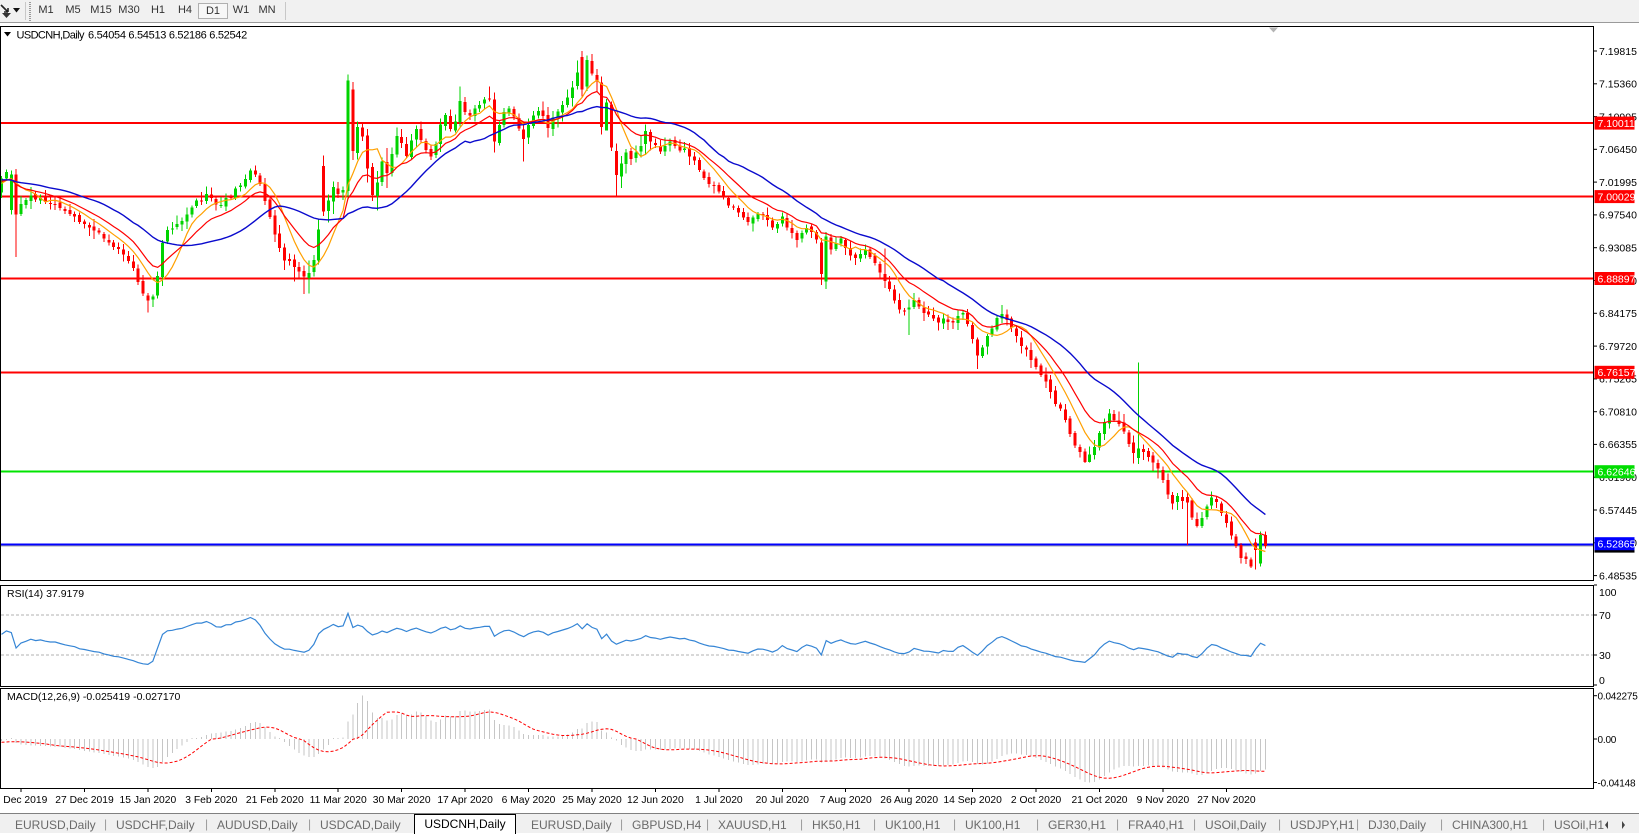  What do you see at coordinates (1036, 800) in the screenshot?
I see `svg-text: 2 Oct 2020` at bounding box center [1036, 800].